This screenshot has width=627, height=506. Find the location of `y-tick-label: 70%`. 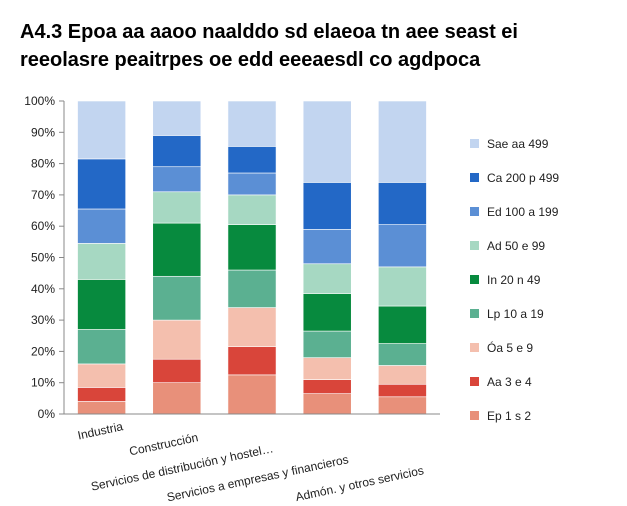

y-tick-label: 70% is located at coordinates (43, 195).